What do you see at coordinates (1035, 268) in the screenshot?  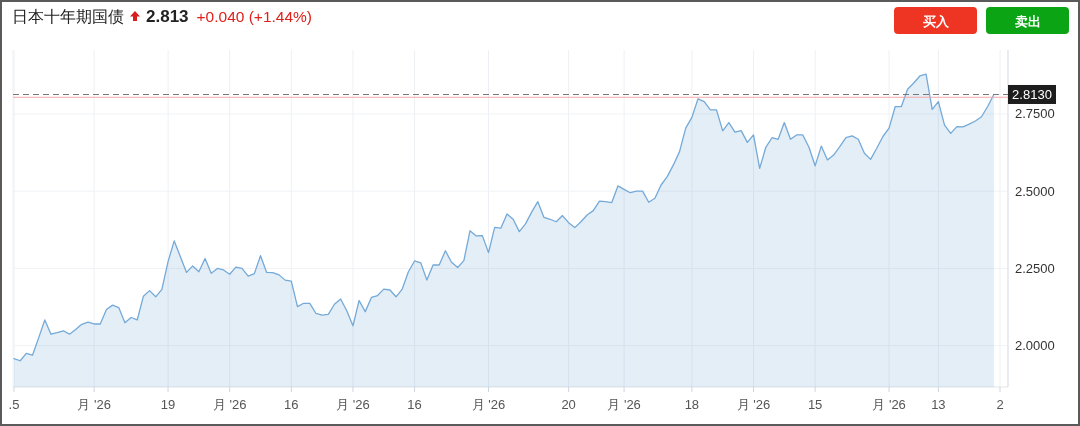 I see `y-tick-label: 2.2500` at bounding box center [1035, 268].